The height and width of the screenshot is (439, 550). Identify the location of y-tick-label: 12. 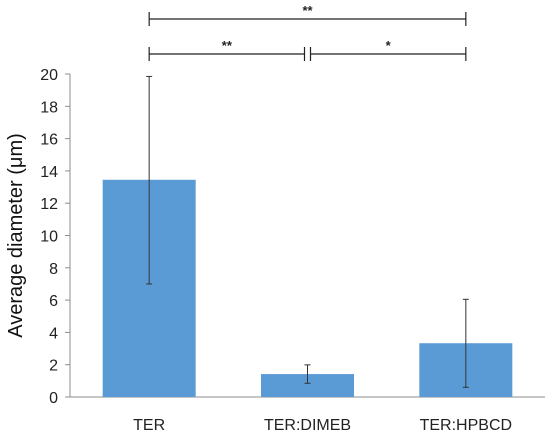
(49, 204).